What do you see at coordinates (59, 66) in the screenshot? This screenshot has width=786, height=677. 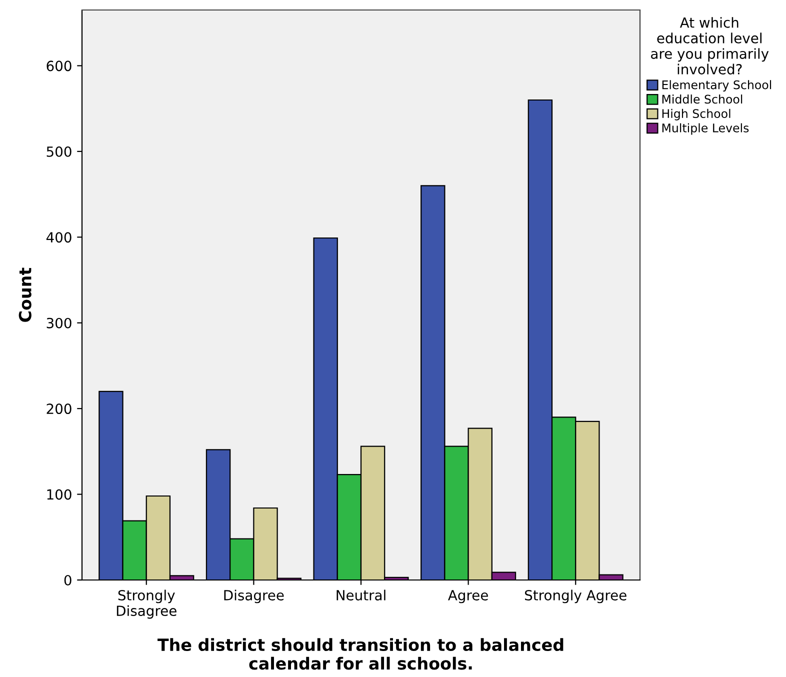 I see `y-tick-label: 600` at bounding box center [59, 66].